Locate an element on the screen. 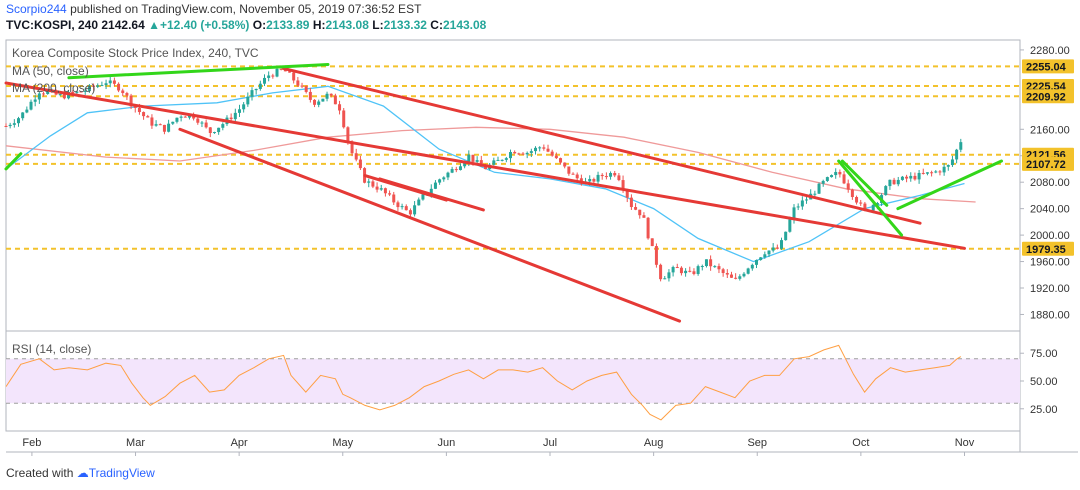  last-price: 2142.64 is located at coordinates (123, 25).